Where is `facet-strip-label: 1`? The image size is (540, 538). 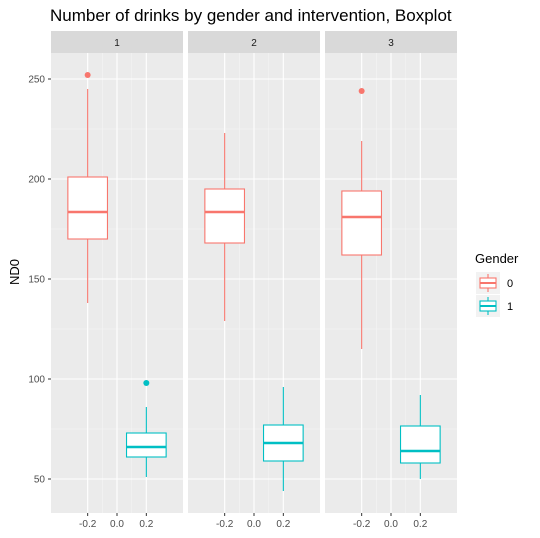
facet-strip-label: 1 is located at coordinates (117, 43).